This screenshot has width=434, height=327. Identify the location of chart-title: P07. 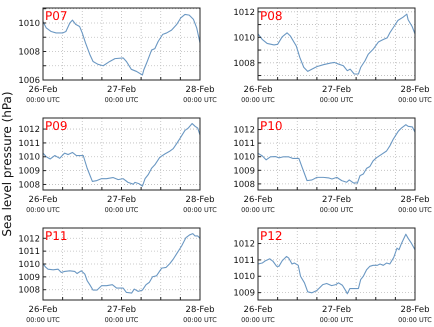
(56, 16).